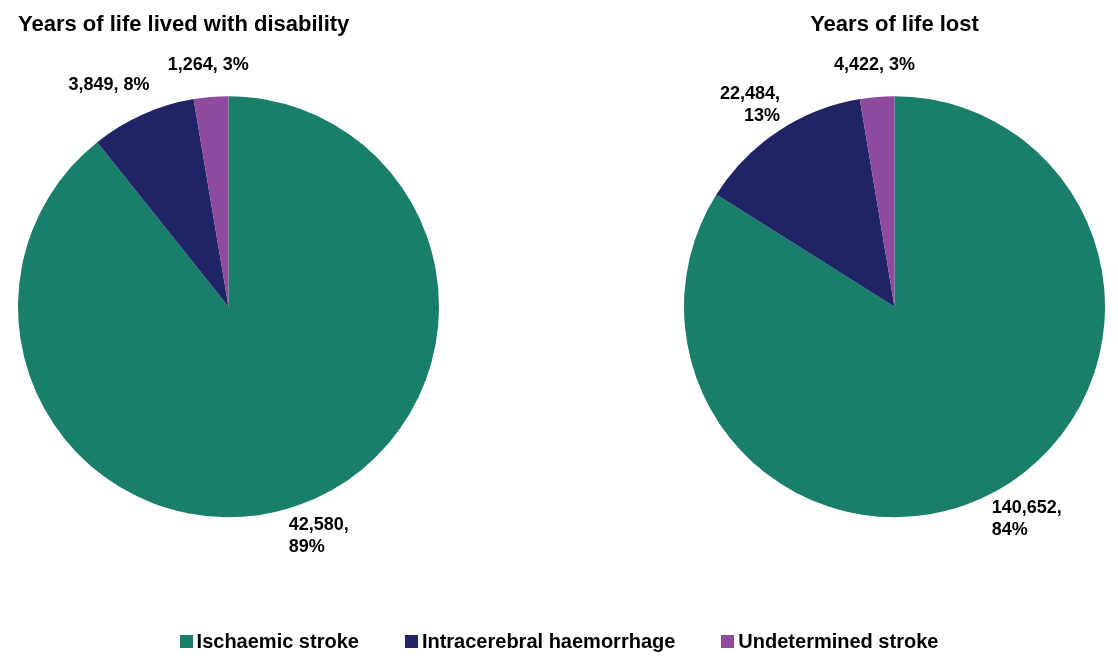 This screenshot has height=669, width=1118. Describe the element at coordinates (895, 24) in the screenshot. I see `chart-title: Years of life lost` at that location.